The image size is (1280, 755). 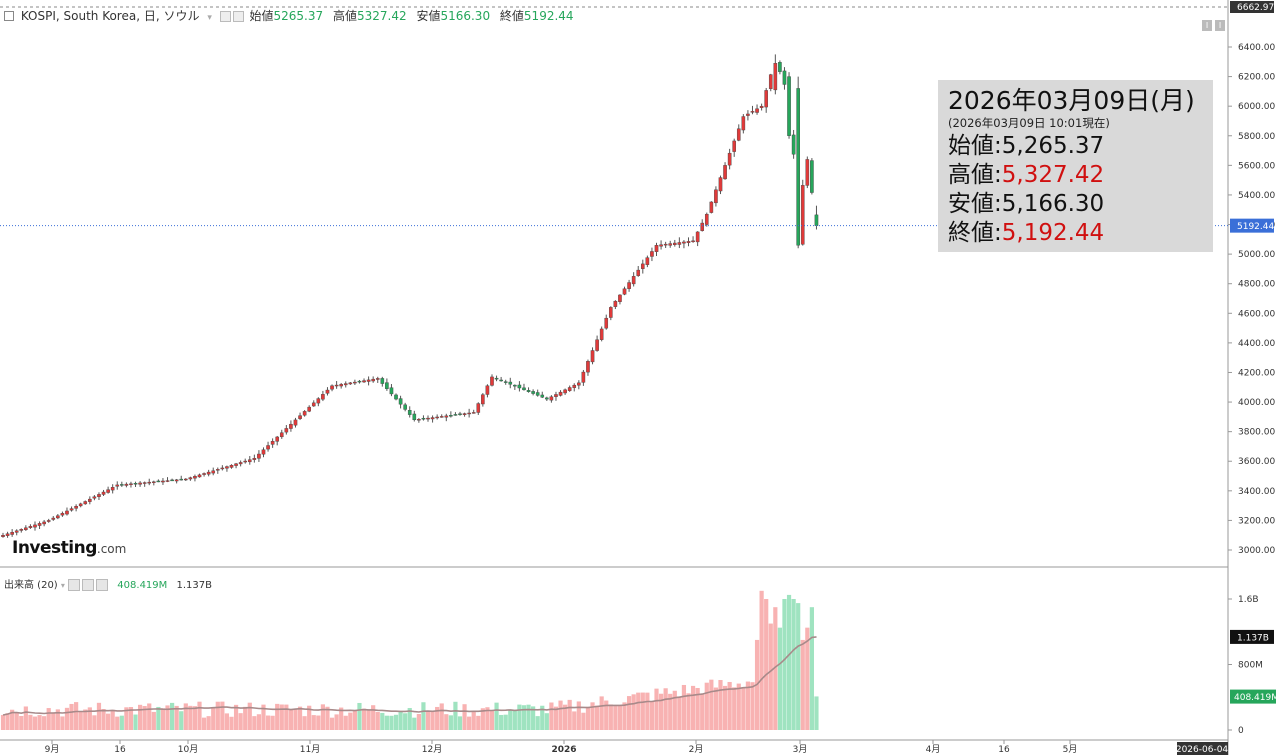 I want to click on last-price-label: 5192.44, so click(x=1255, y=227).